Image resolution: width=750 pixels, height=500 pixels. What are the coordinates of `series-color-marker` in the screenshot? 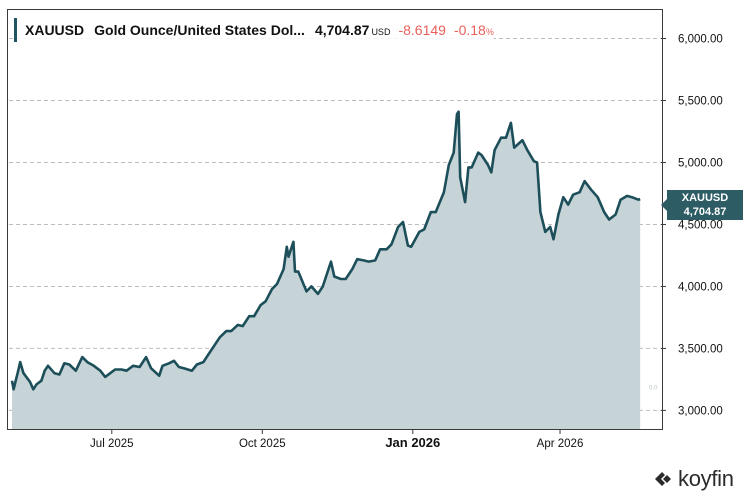 It's located at (15, 30).